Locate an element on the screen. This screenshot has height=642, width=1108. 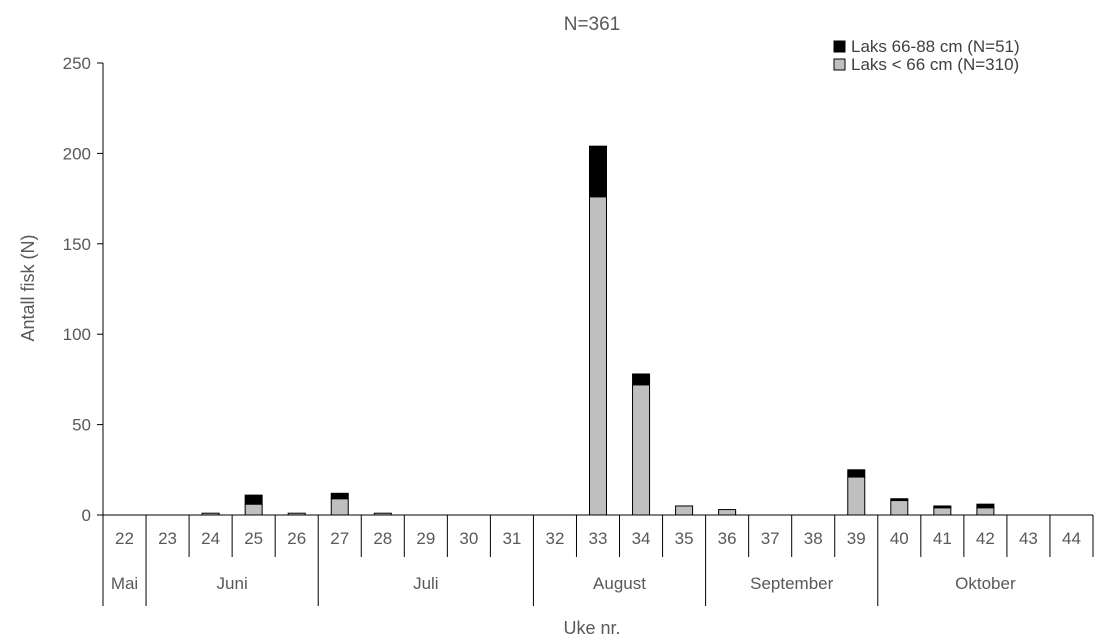
week-label: 33 is located at coordinates (598, 538).